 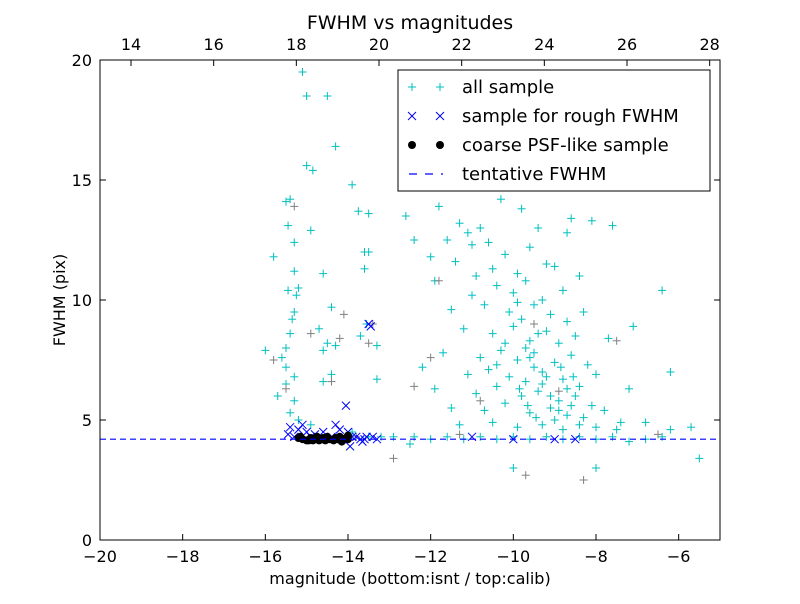 I want to click on x-axis-label: magnitude (bottom:isnt / top:calib), so click(x=409, y=578).